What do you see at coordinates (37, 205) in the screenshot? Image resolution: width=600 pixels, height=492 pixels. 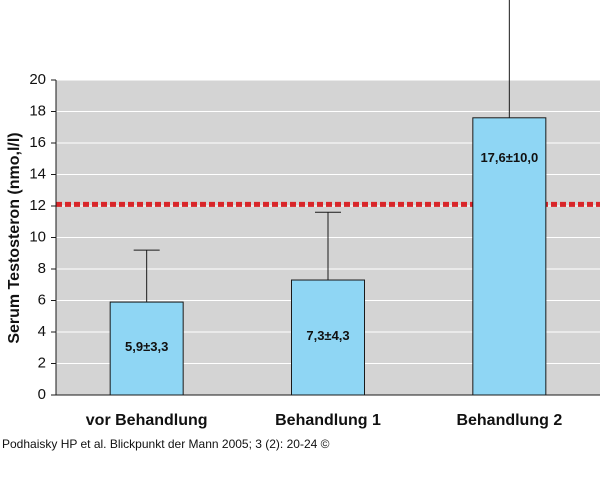 I see `y-tick-label: 12` at bounding box center [37, 205].